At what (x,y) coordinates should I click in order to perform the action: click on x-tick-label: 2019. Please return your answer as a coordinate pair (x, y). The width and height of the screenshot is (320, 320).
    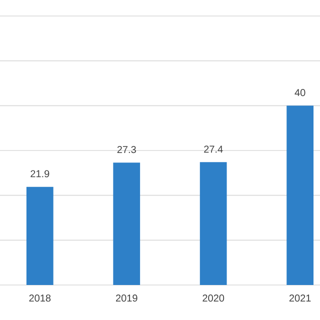
    Looking at the image, I should click on (127, 298).